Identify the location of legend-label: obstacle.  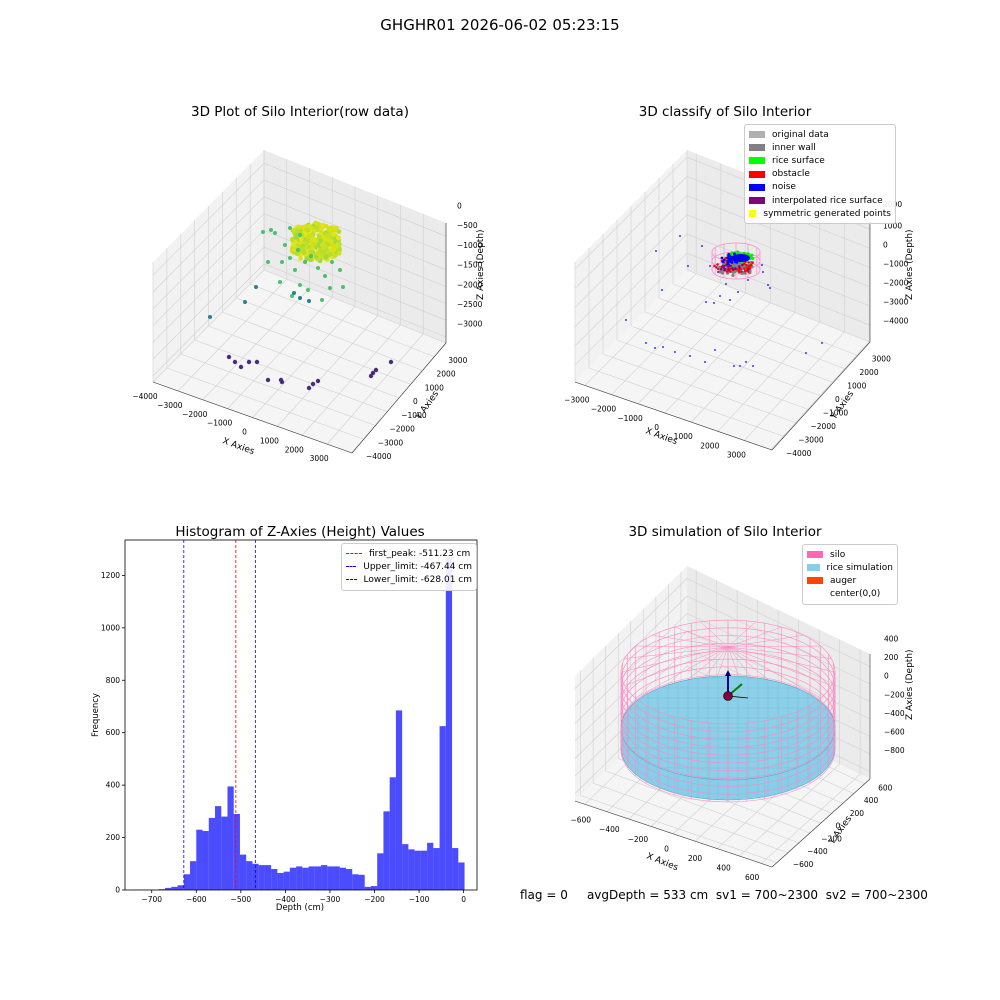
(791, 174).